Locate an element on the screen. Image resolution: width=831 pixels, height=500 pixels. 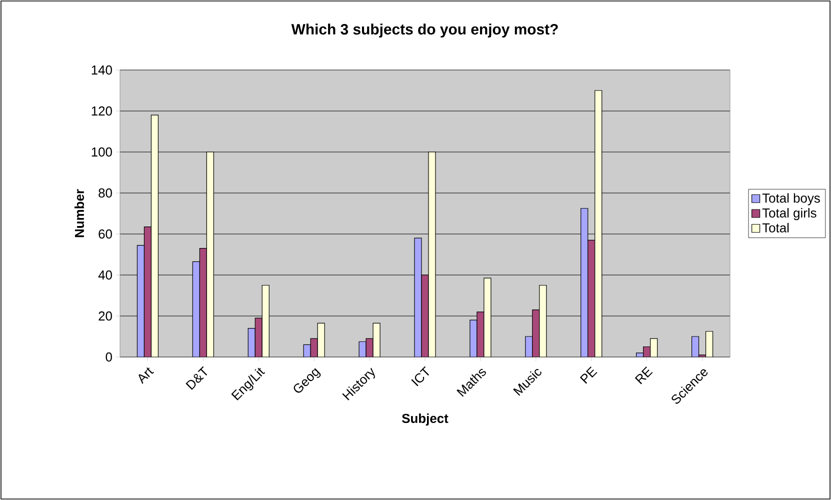
x-tick-label: RE is located at coordinates (643, 375).